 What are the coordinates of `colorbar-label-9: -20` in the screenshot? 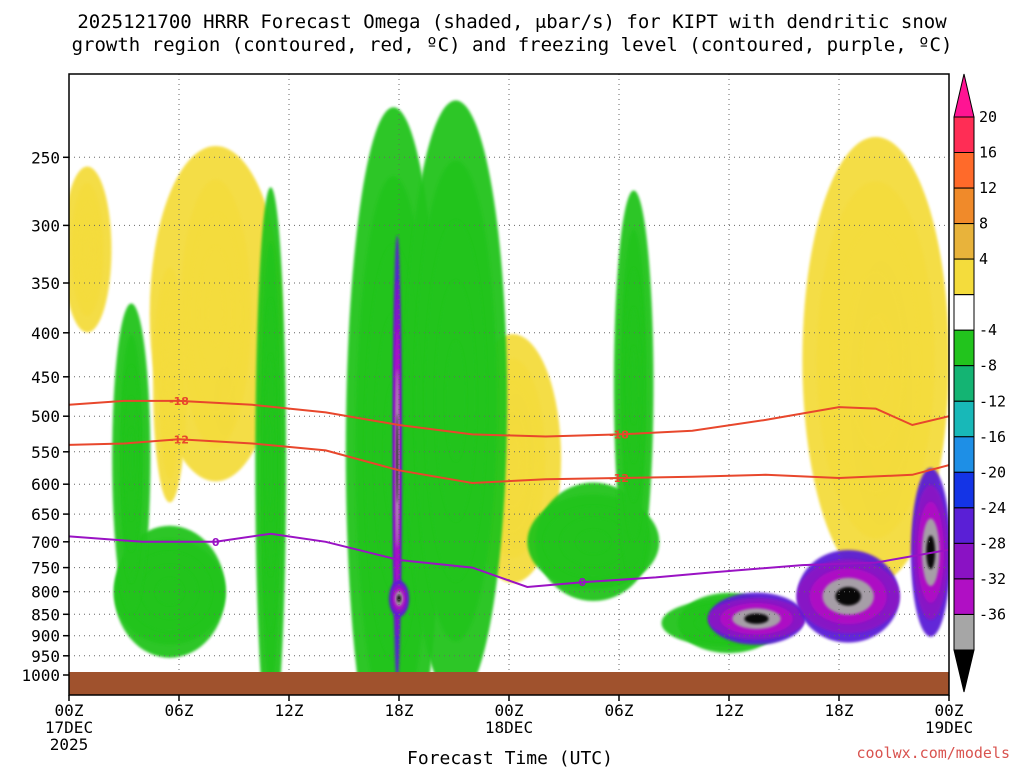 It's located at (992, 472).